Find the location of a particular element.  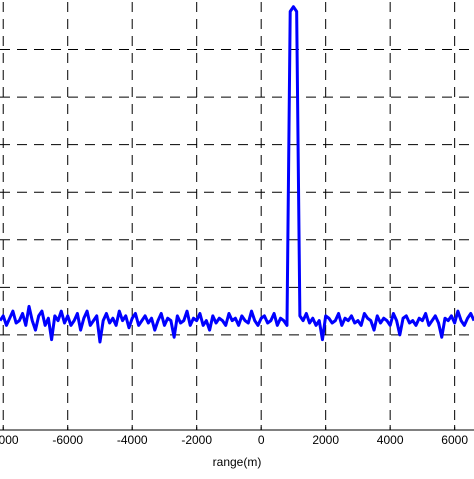

x-axis-label: range(m) is located at coordinates (237, 462).